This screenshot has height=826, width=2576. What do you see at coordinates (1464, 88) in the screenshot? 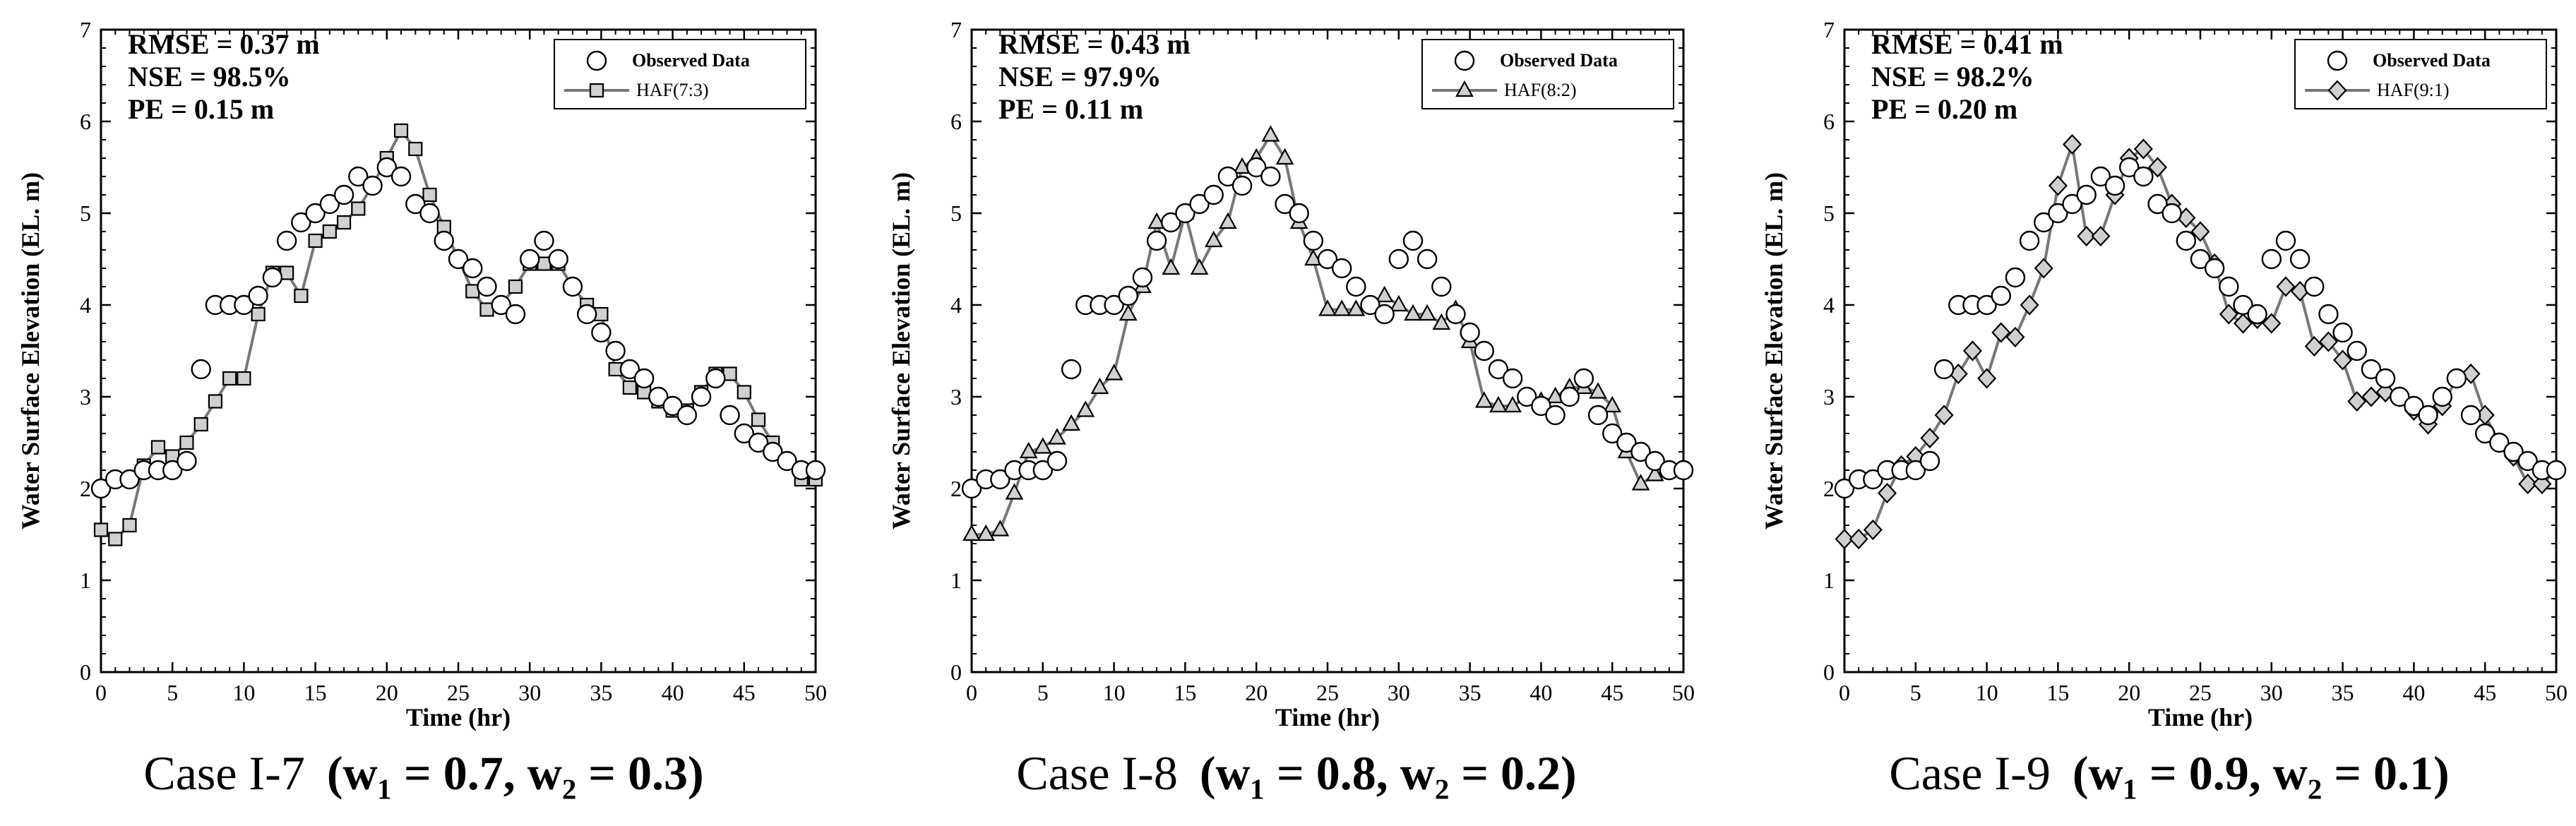
I see `legend-model-marker` at bounding box center [1464, 88].